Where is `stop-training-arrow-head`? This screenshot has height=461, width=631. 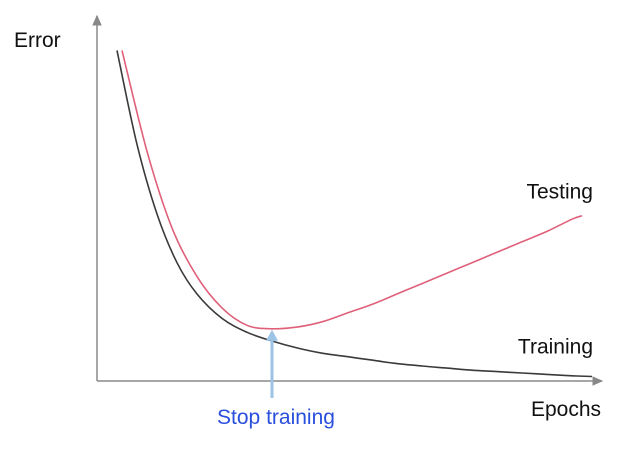
stop-training-arrow-head is located at coordinates (272, 335).